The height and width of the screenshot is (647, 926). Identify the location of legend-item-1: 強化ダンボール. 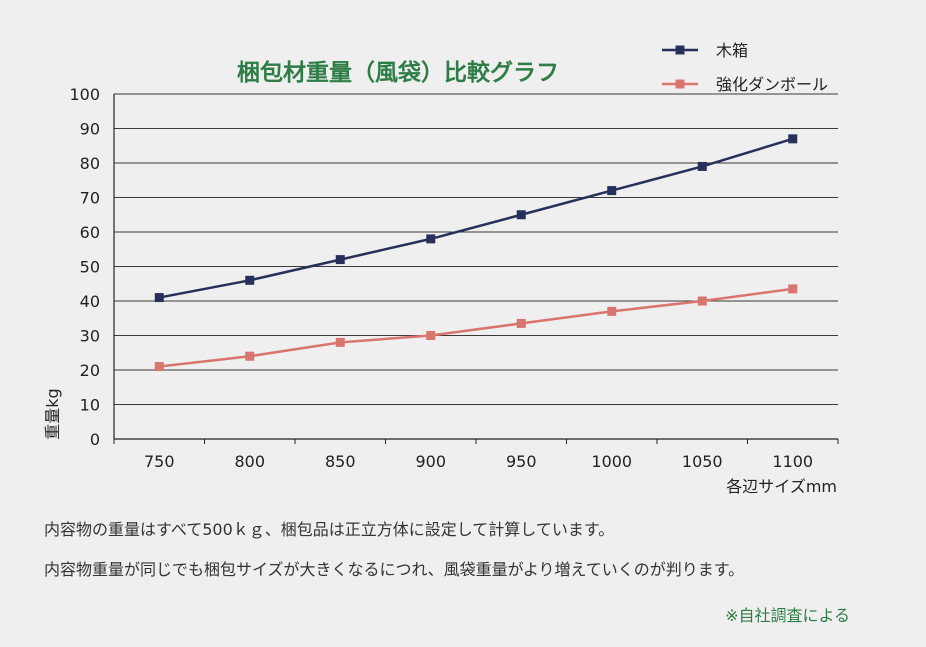
(745, 84).